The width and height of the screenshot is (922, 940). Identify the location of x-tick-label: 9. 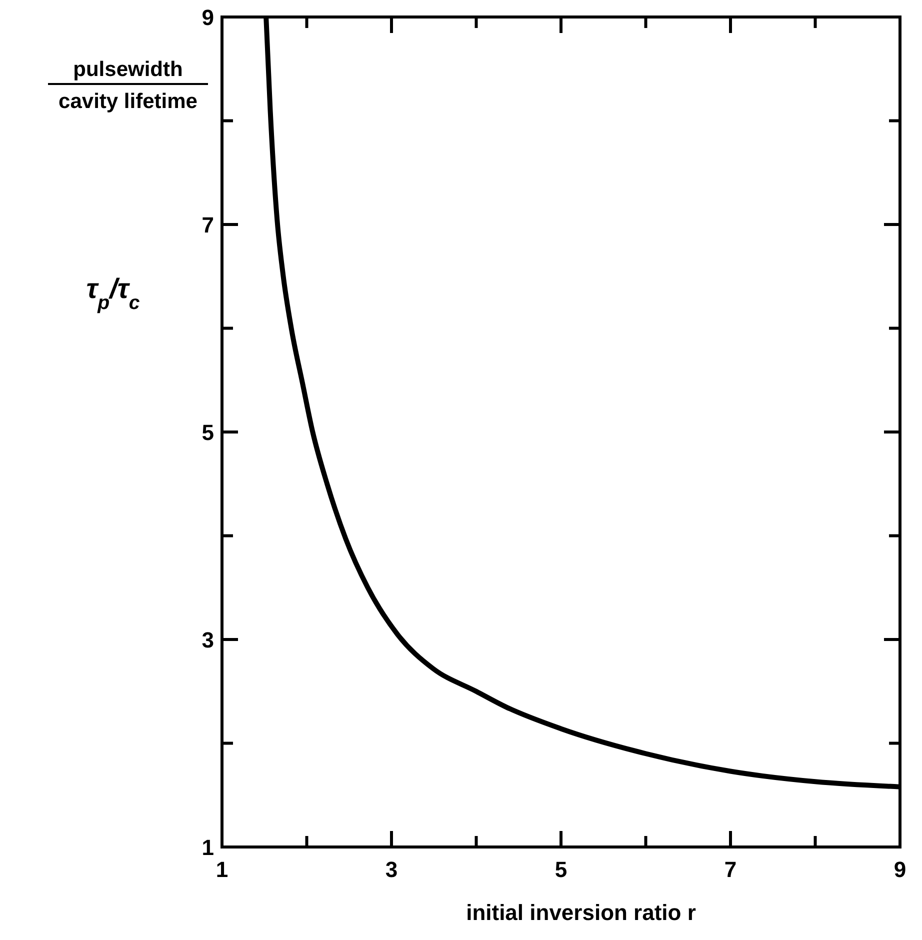
(900, 869).